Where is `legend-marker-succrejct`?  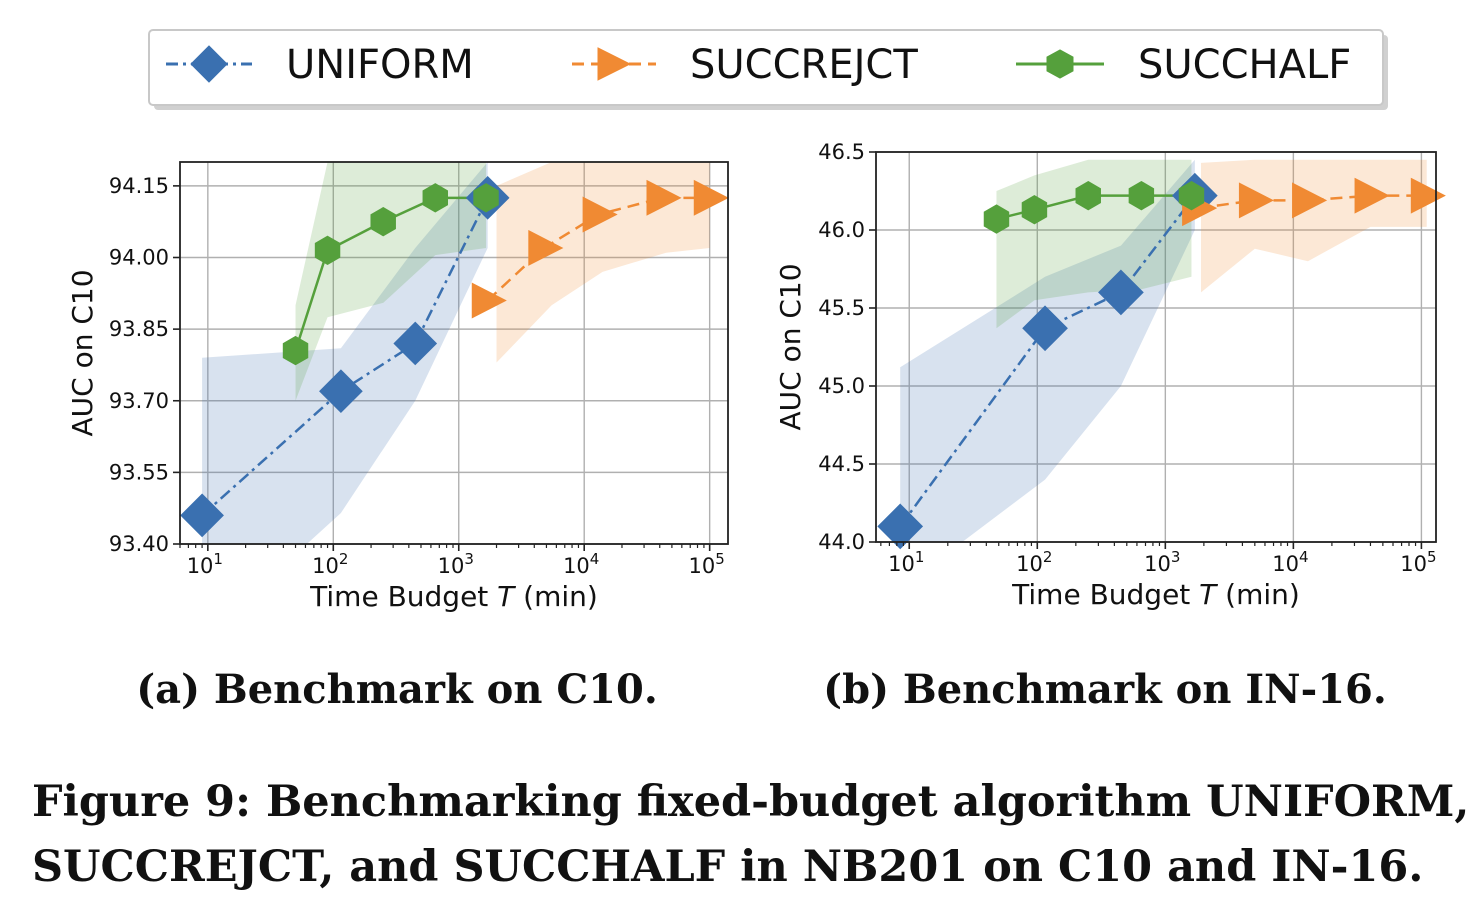 legend-marker-succrejct is located at coordinates (614, 64).